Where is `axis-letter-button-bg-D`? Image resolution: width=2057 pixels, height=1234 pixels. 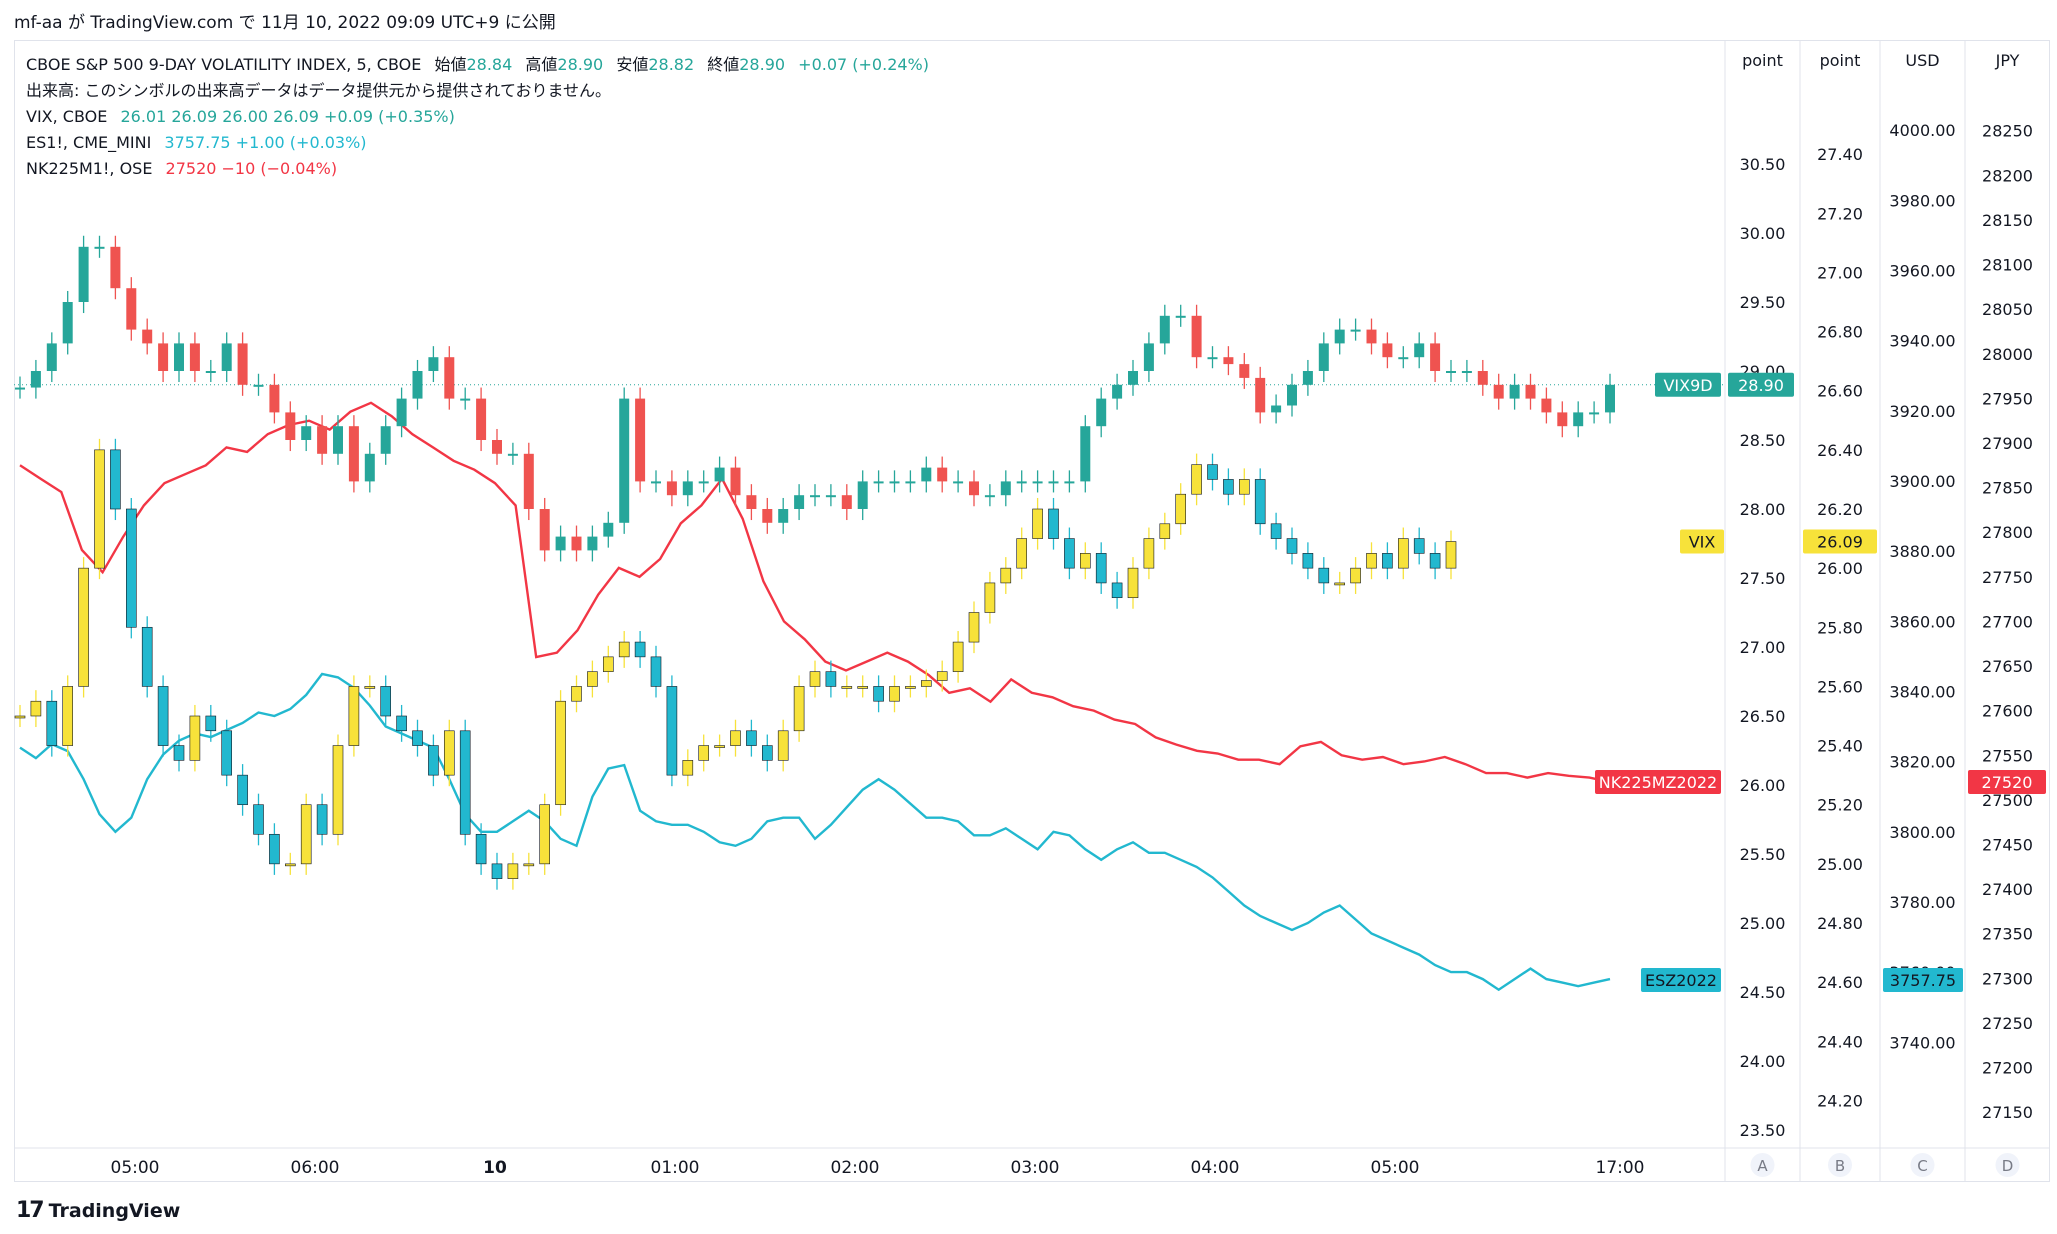
axis-letter-button-bg-D is located at coordinates (2007, 1165).